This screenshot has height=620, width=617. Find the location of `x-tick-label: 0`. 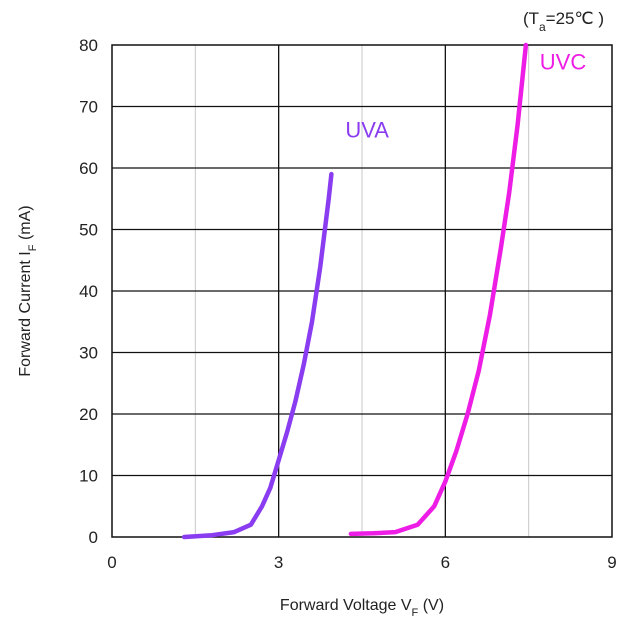

x-tick-label: 0 is located at coordinates (111, 562).